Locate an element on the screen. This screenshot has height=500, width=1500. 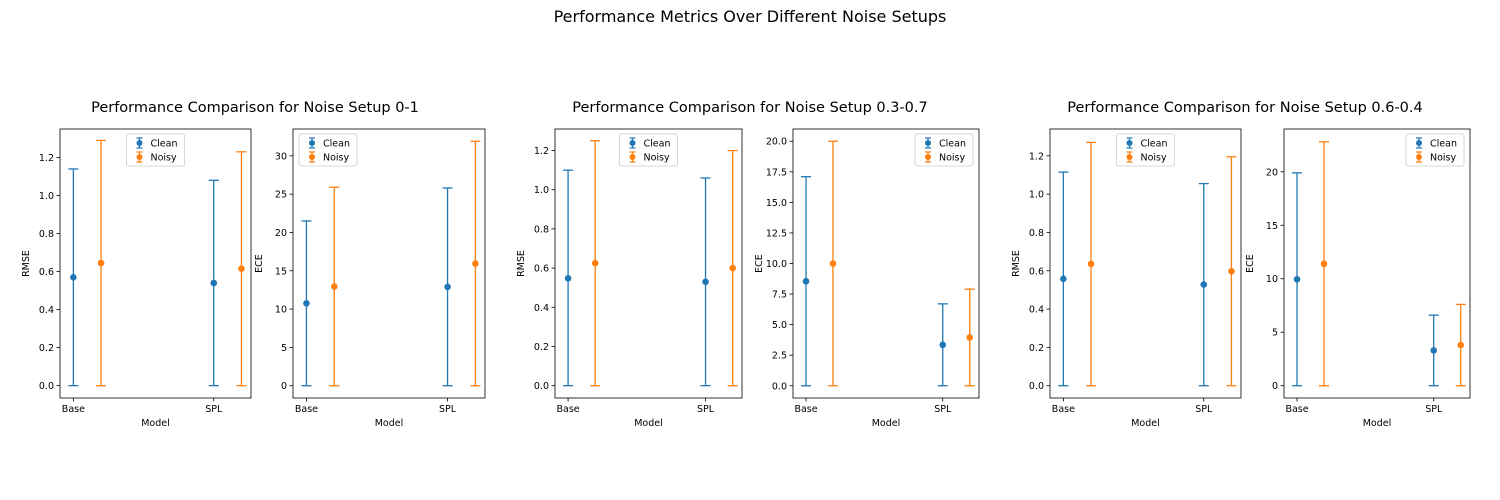
y-tick-label: 25 is located at coordinates (281, 195).